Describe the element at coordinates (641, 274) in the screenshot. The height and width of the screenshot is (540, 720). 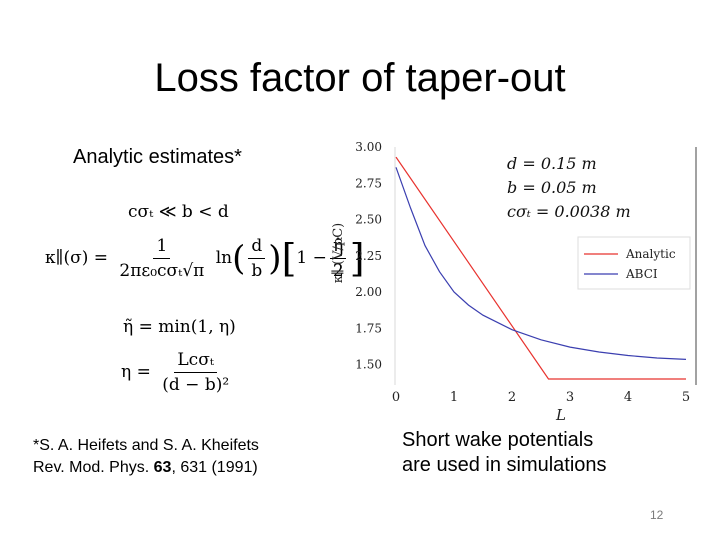
I see `legend-label-abci: ABCI` at that location.